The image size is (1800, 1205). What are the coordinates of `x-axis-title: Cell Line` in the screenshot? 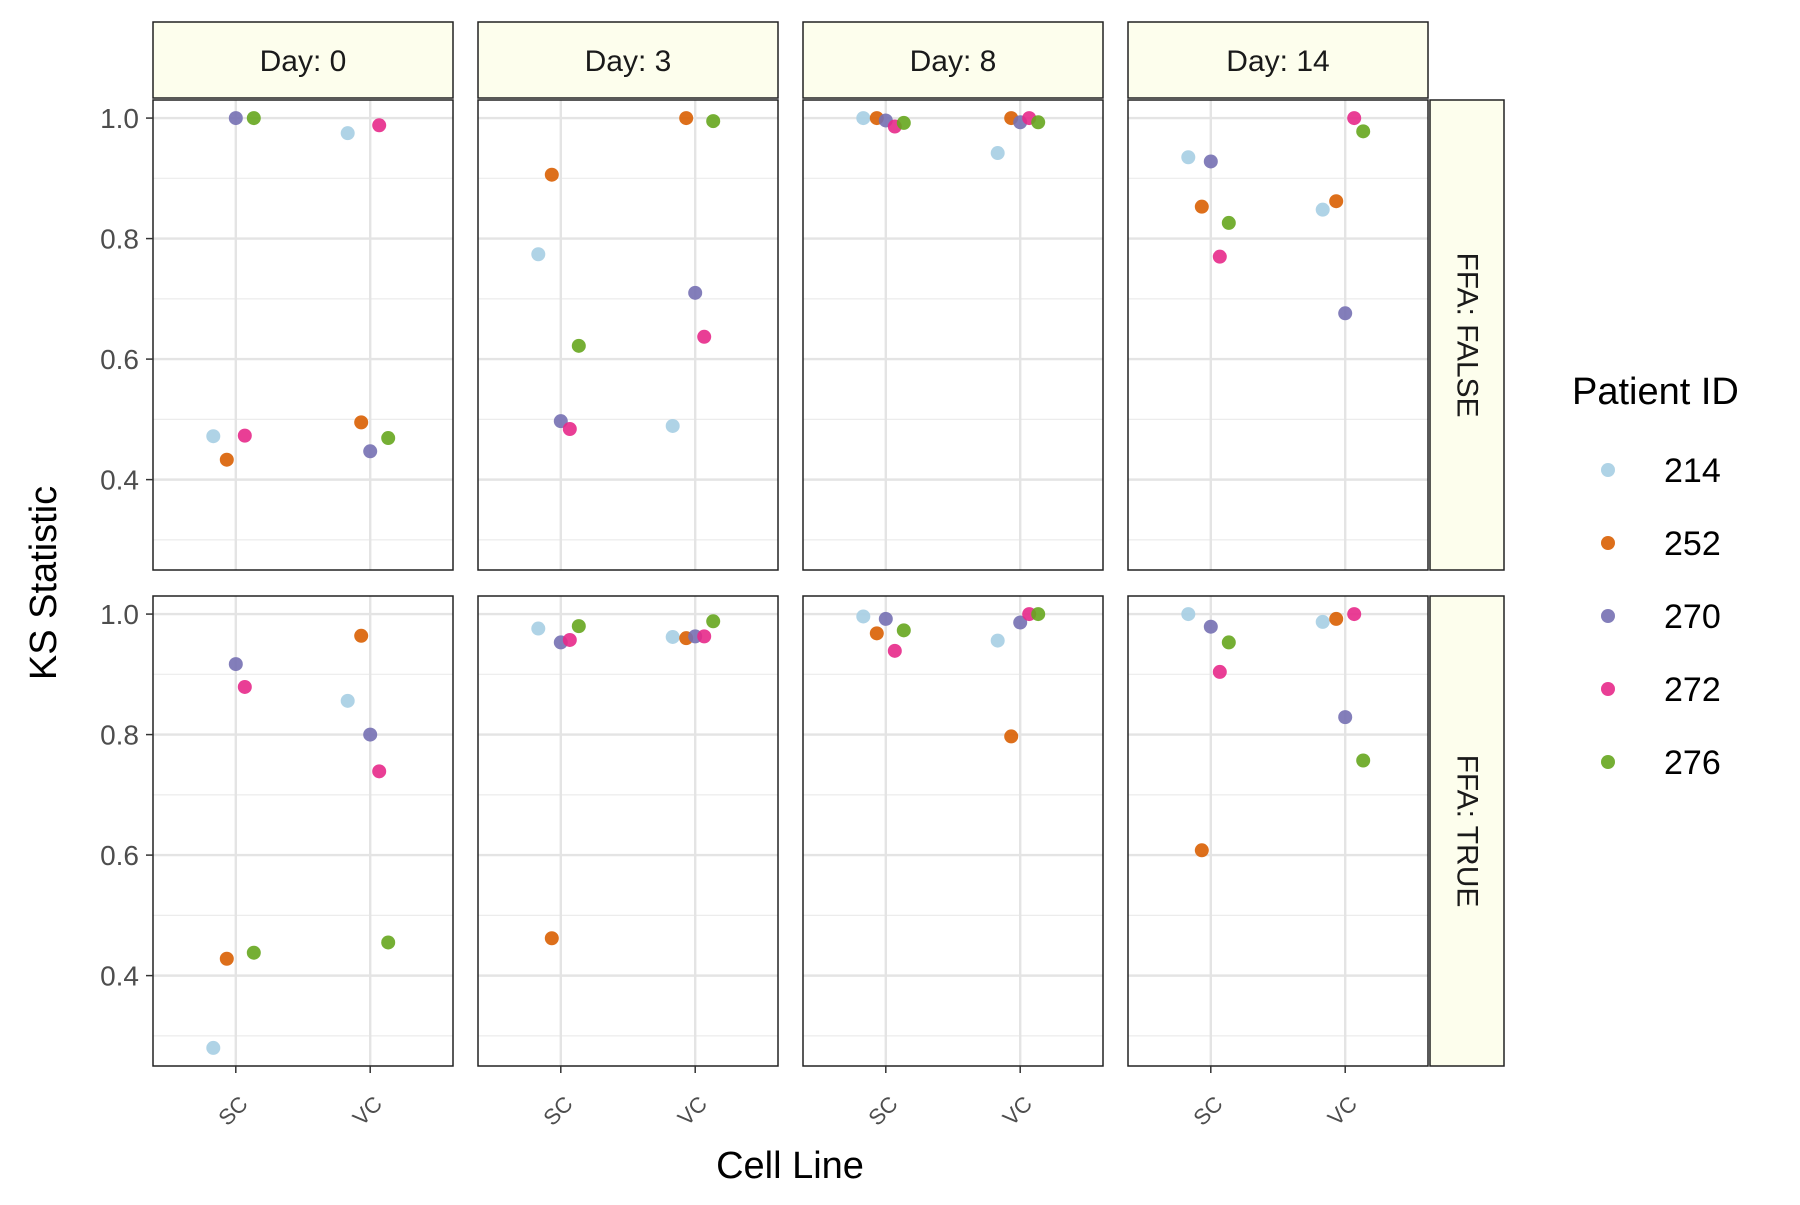 It's located at (790, 1166).